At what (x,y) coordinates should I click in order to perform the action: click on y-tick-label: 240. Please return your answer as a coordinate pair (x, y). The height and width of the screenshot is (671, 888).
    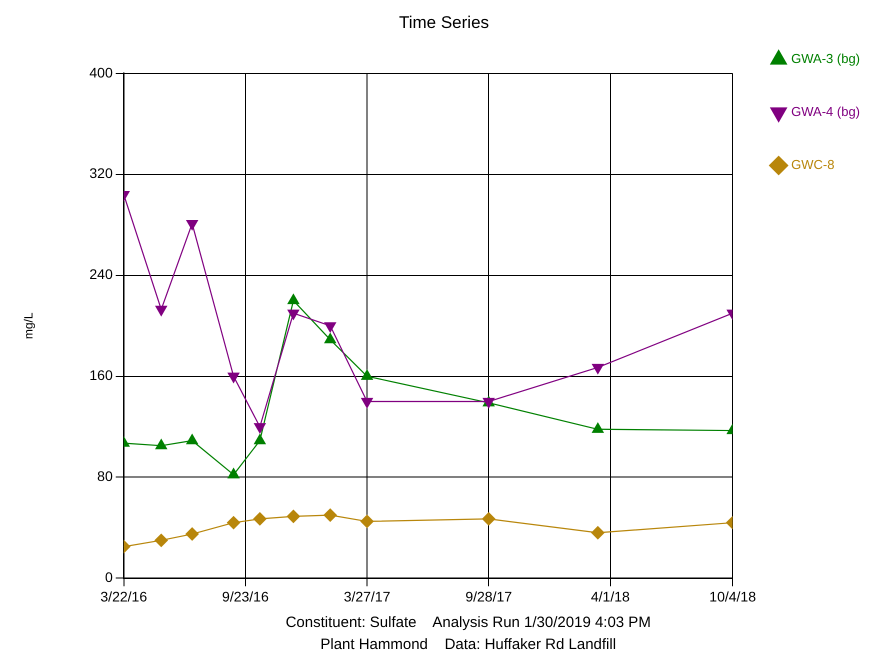
    Looking at the image, I should click on (101, 274).